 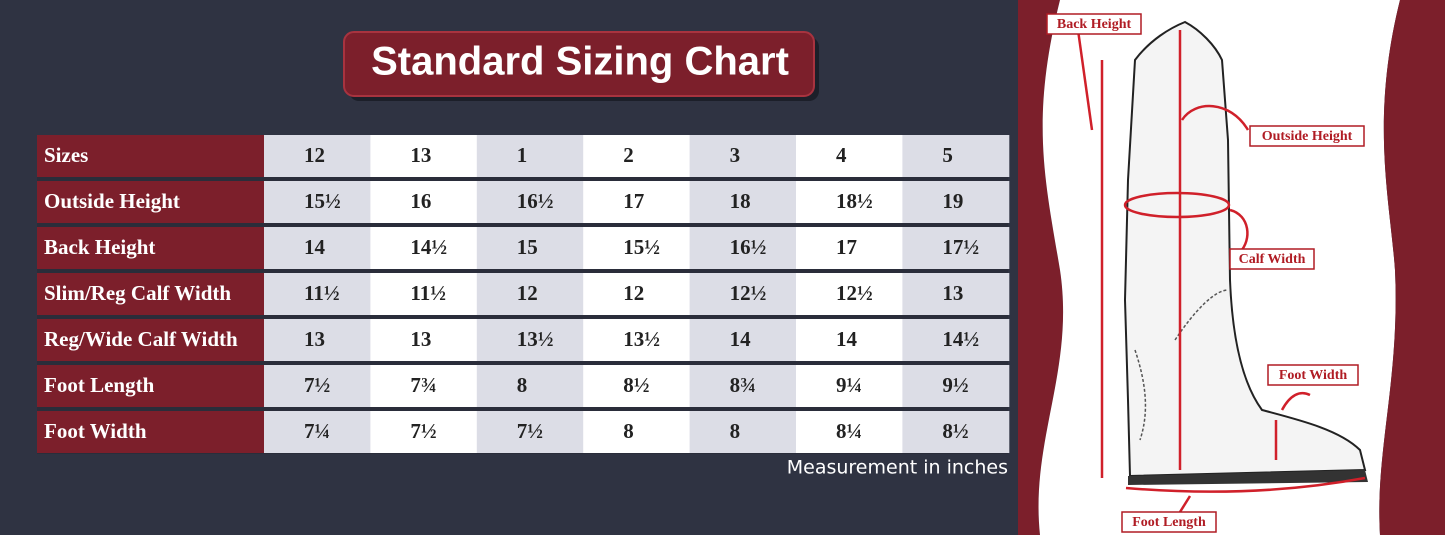 What do you see at coordinates (99, 247) in the screenshot?
I see `row-header: Back Height` at bounding box center [99, 247].